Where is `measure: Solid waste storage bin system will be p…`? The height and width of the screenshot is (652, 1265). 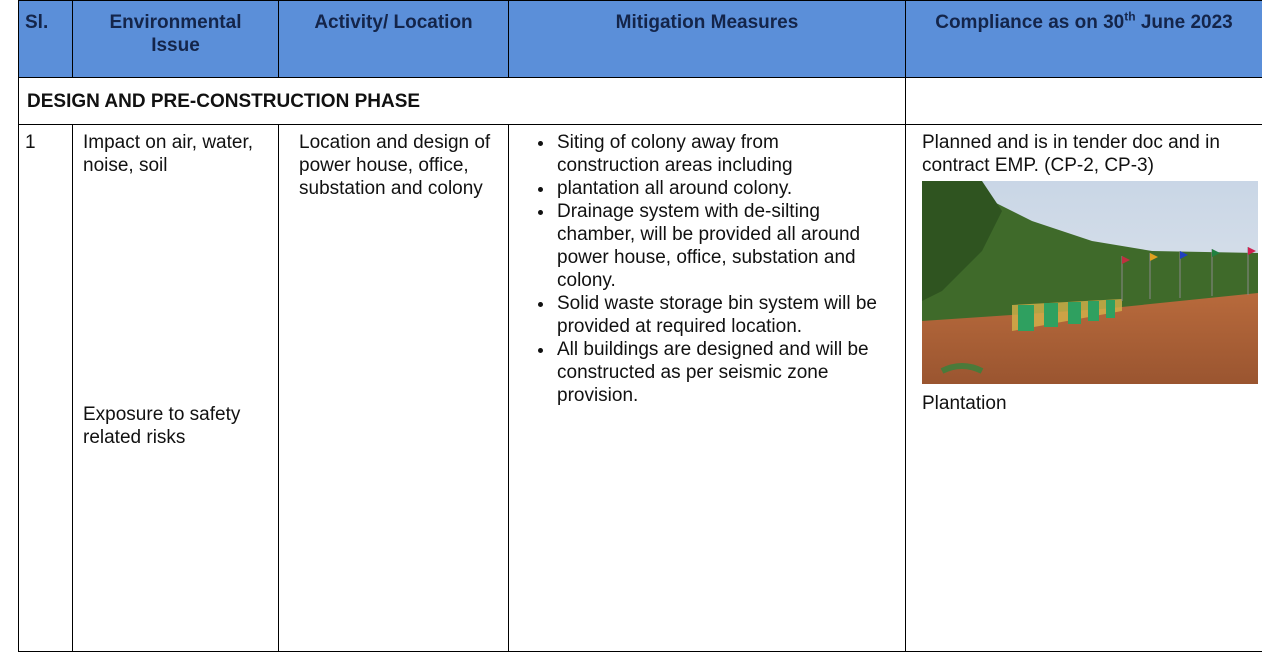
measure: Solid waste storage bin system will be p… is located at coordinates (717, 315).